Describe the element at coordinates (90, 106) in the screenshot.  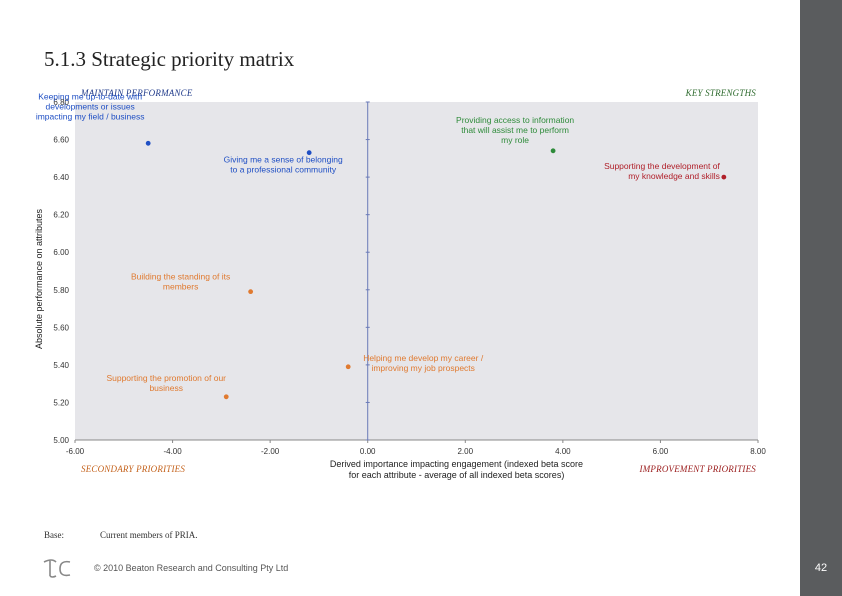
I see `data-point-label: developments or issues` at that location.